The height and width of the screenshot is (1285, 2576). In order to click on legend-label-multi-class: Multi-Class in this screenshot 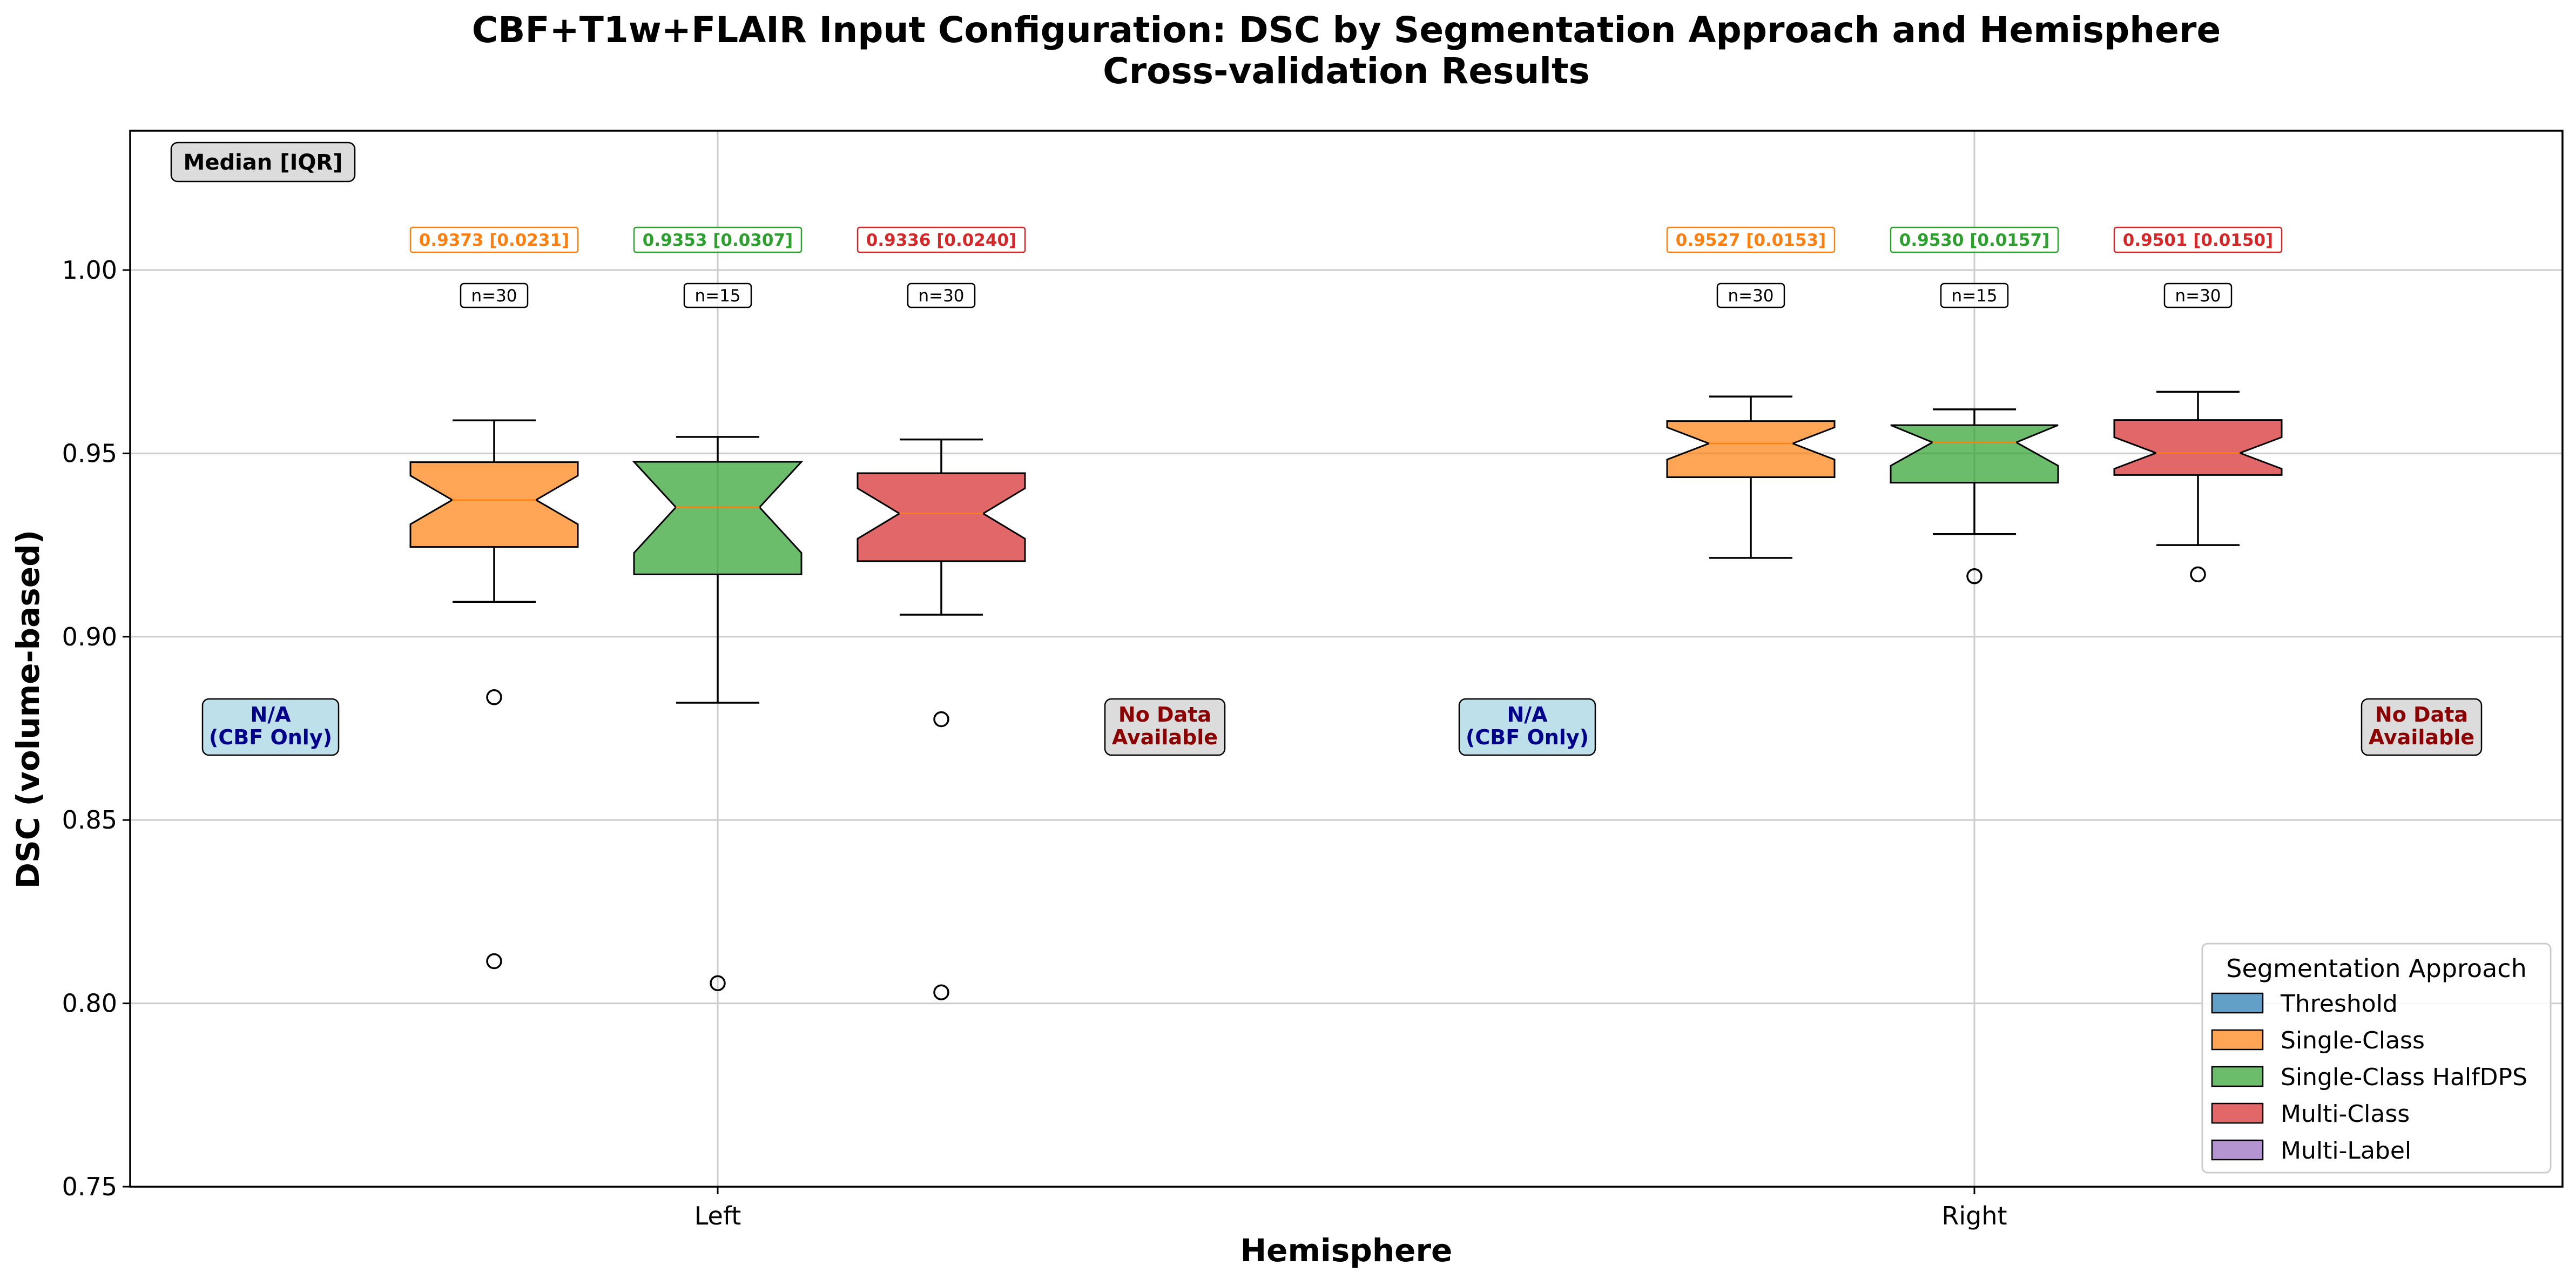, I will do `click(2345, 1114)`.